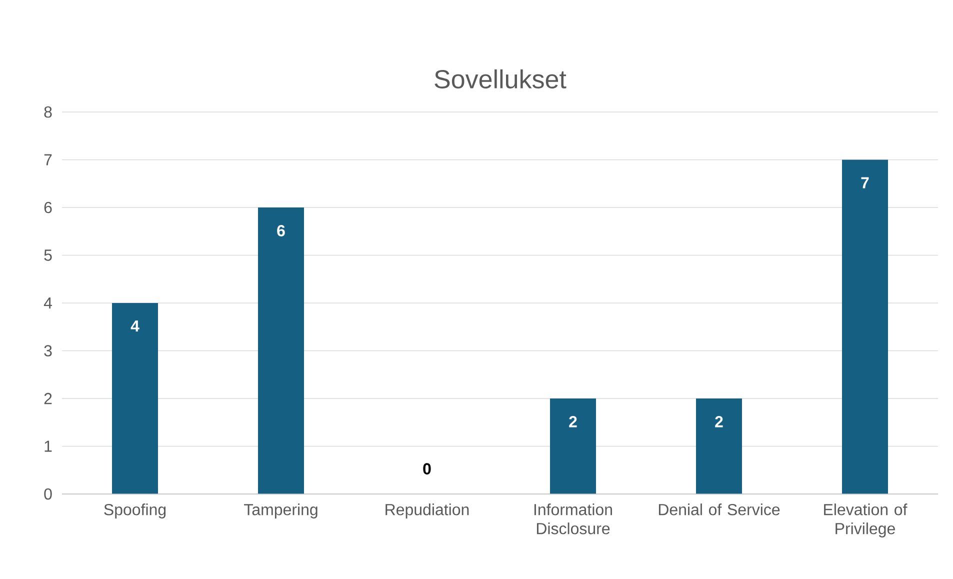  Describe the element at coordinates (48, 112) in the screenshot. I see `y-tick-label: 8` at that location.